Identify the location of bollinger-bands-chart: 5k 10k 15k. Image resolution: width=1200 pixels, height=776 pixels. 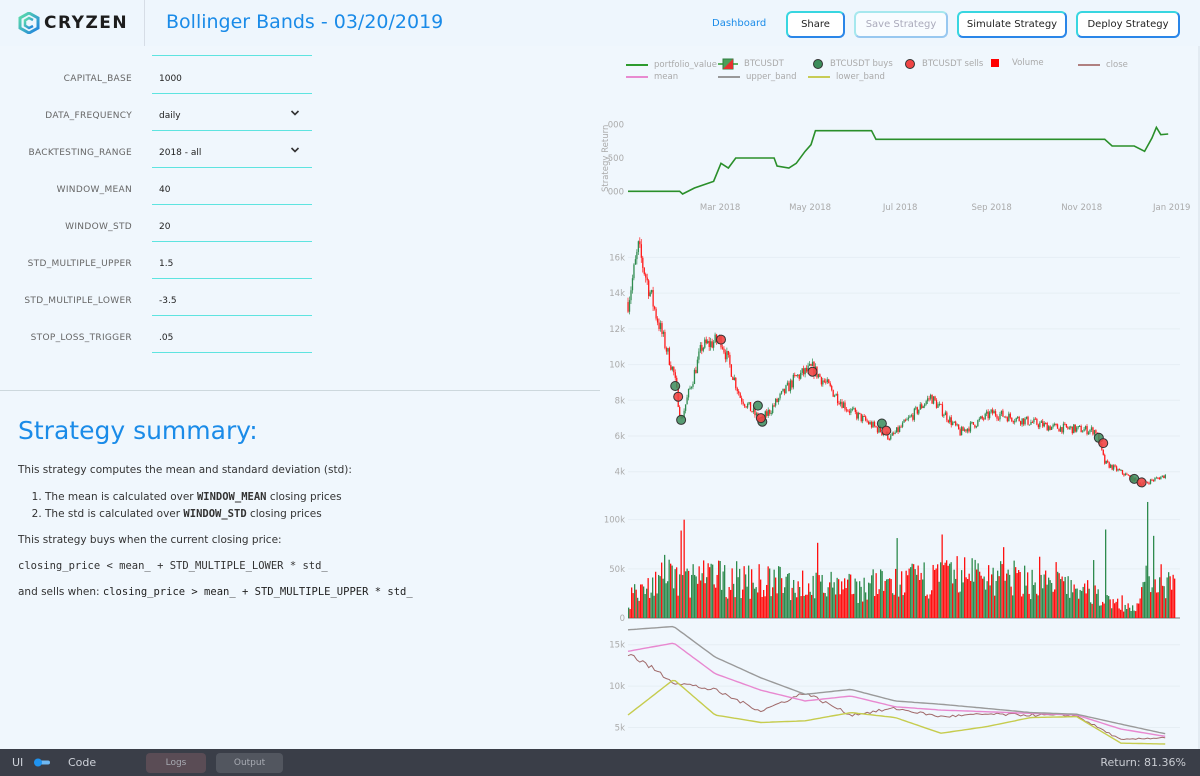
(899, 685).